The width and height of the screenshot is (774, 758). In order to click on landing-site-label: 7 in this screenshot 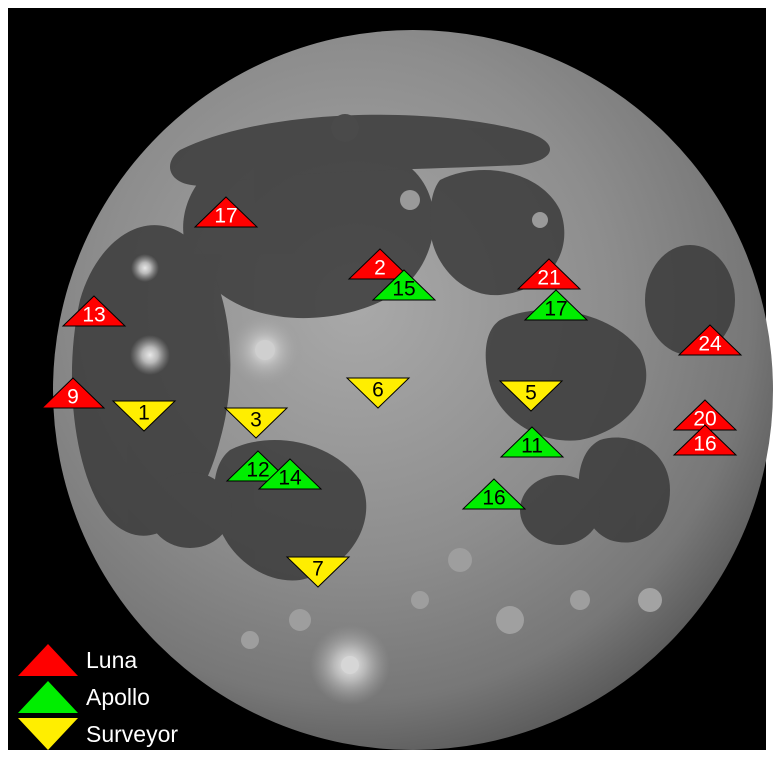, I will do `click(318, 569)`.